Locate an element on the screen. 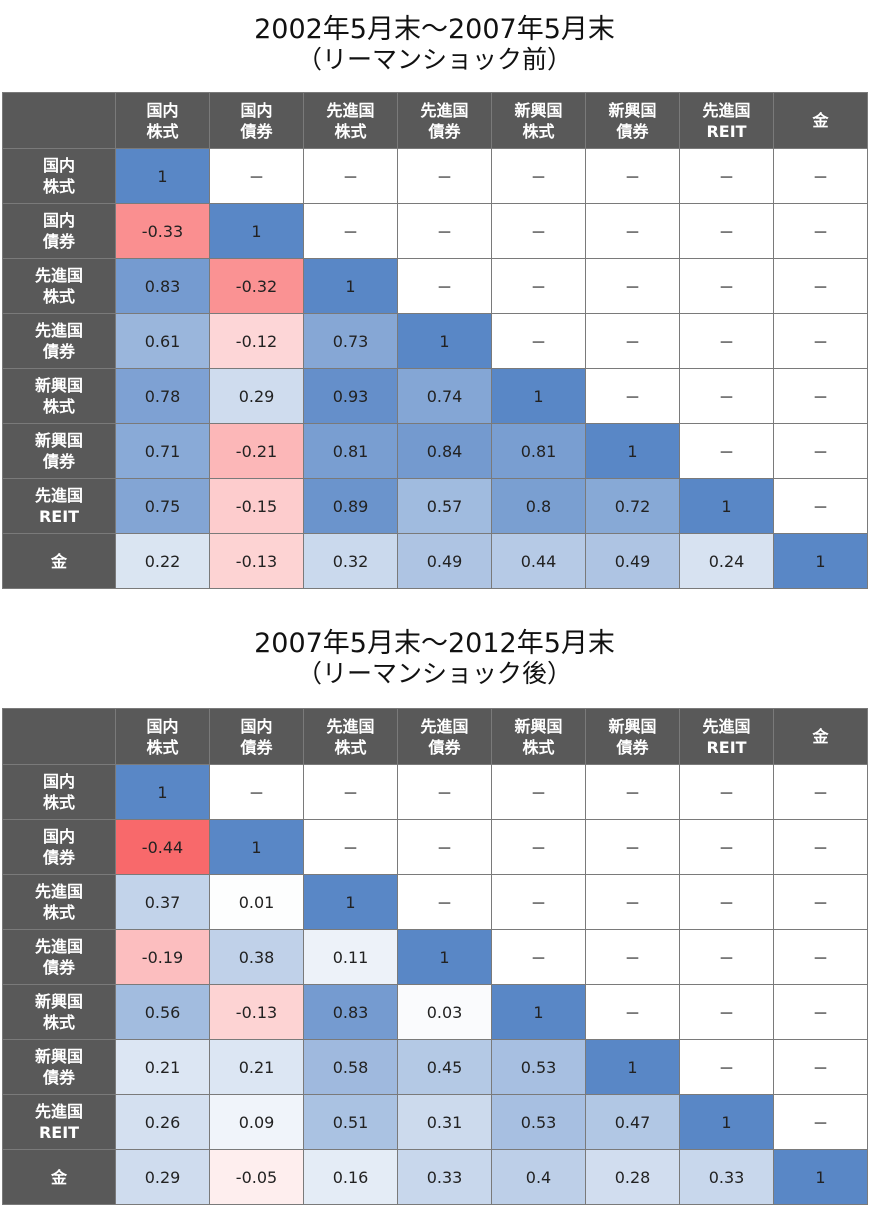 This screenshot has width=869, height=1205. header-row: 国内 株式 国内 債券 先進国 株式 先進国 債券 新興国 株式 新興国 債券 先進国 REIT 金 is located at coordinates (435, 736).